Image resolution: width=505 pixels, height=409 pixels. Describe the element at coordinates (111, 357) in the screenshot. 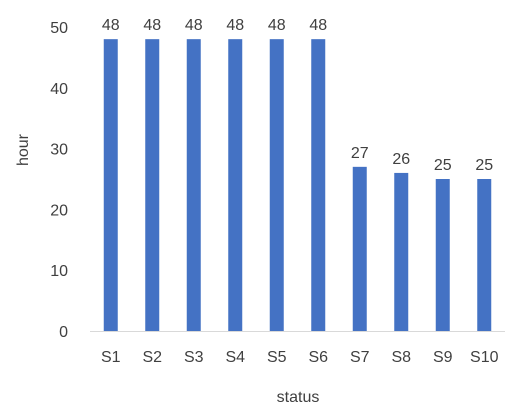

I see `x-tick-label: S1` at that location.